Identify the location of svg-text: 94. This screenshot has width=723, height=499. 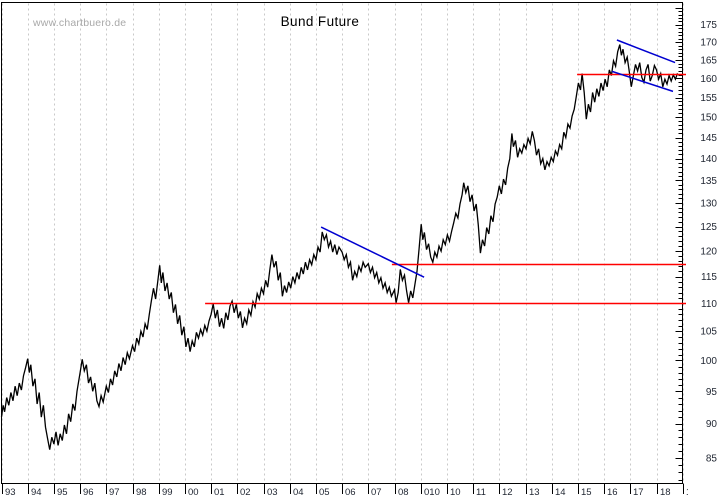
(36, 492).